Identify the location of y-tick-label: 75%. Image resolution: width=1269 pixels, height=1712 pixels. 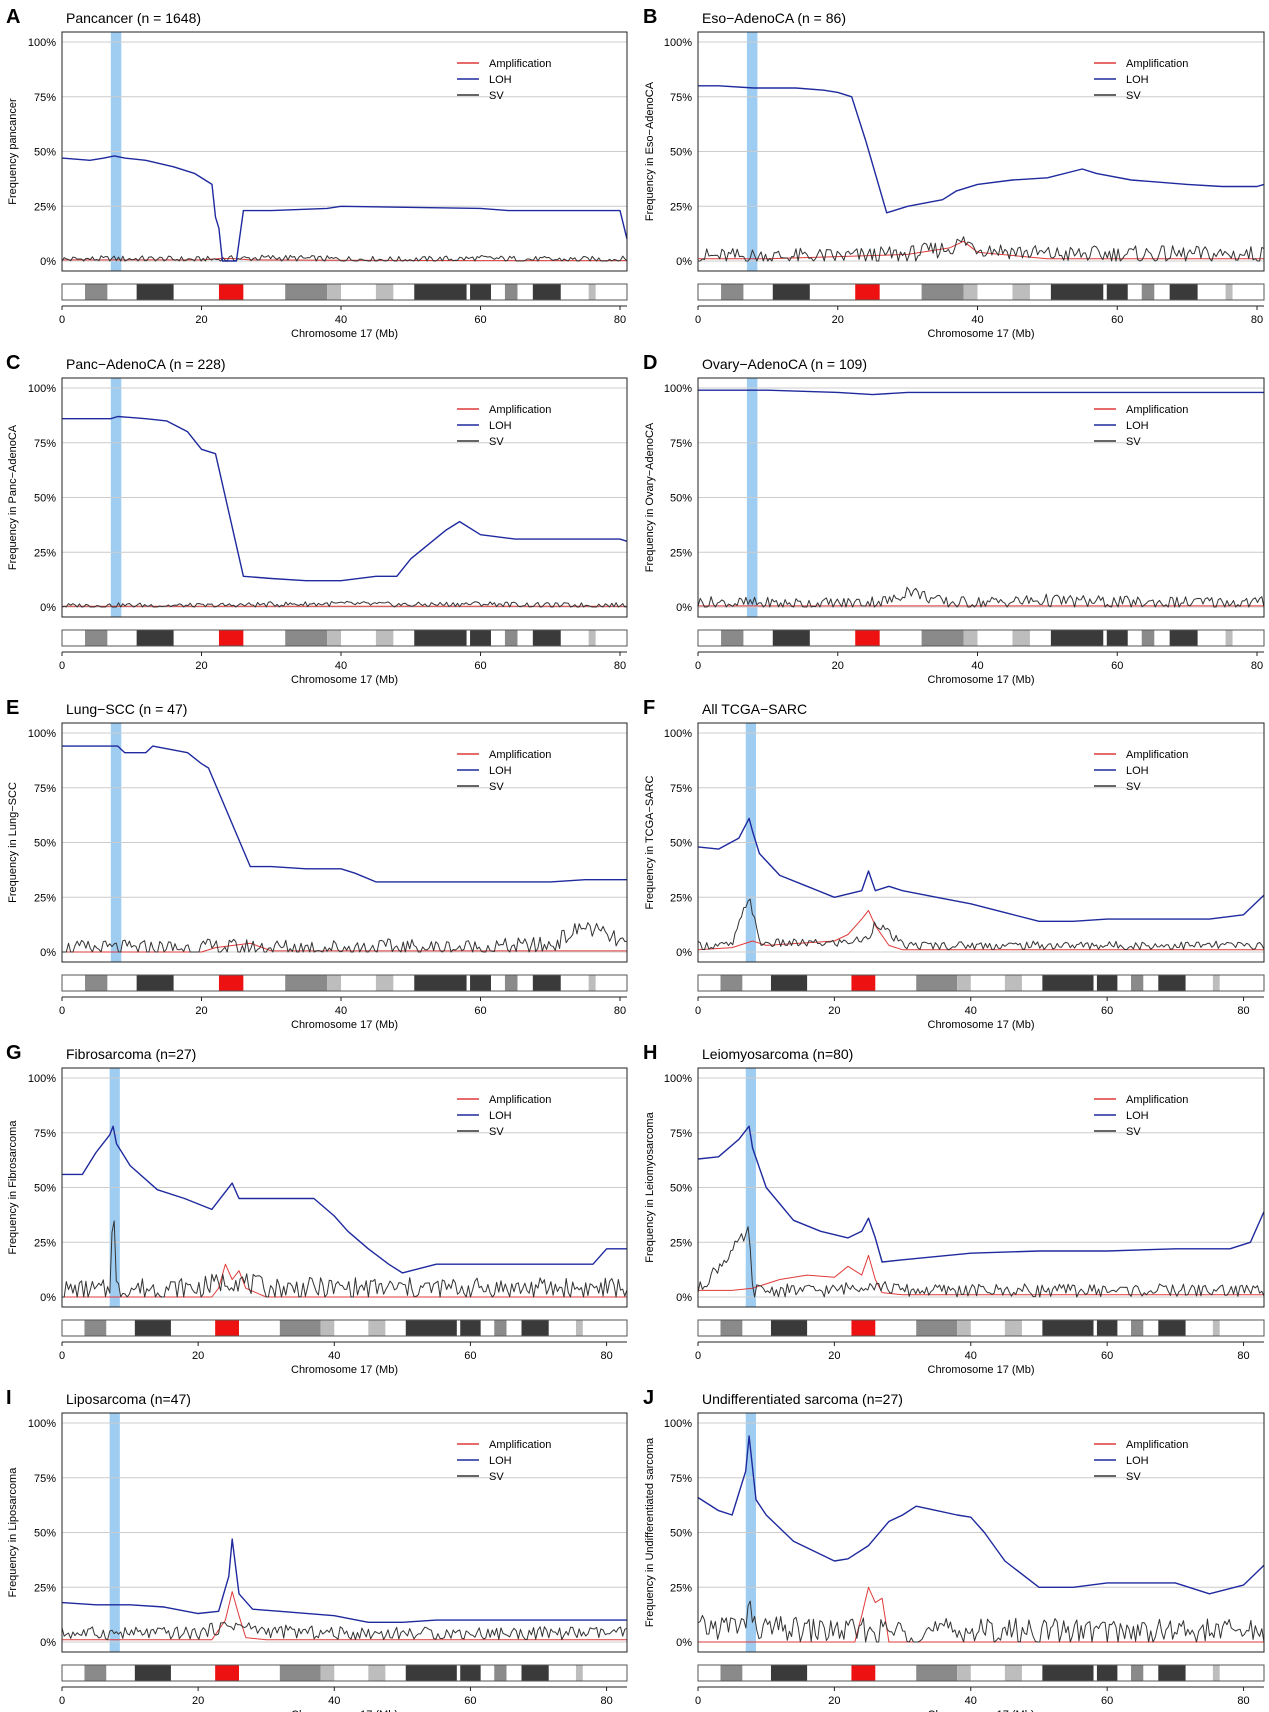
(45, 98).